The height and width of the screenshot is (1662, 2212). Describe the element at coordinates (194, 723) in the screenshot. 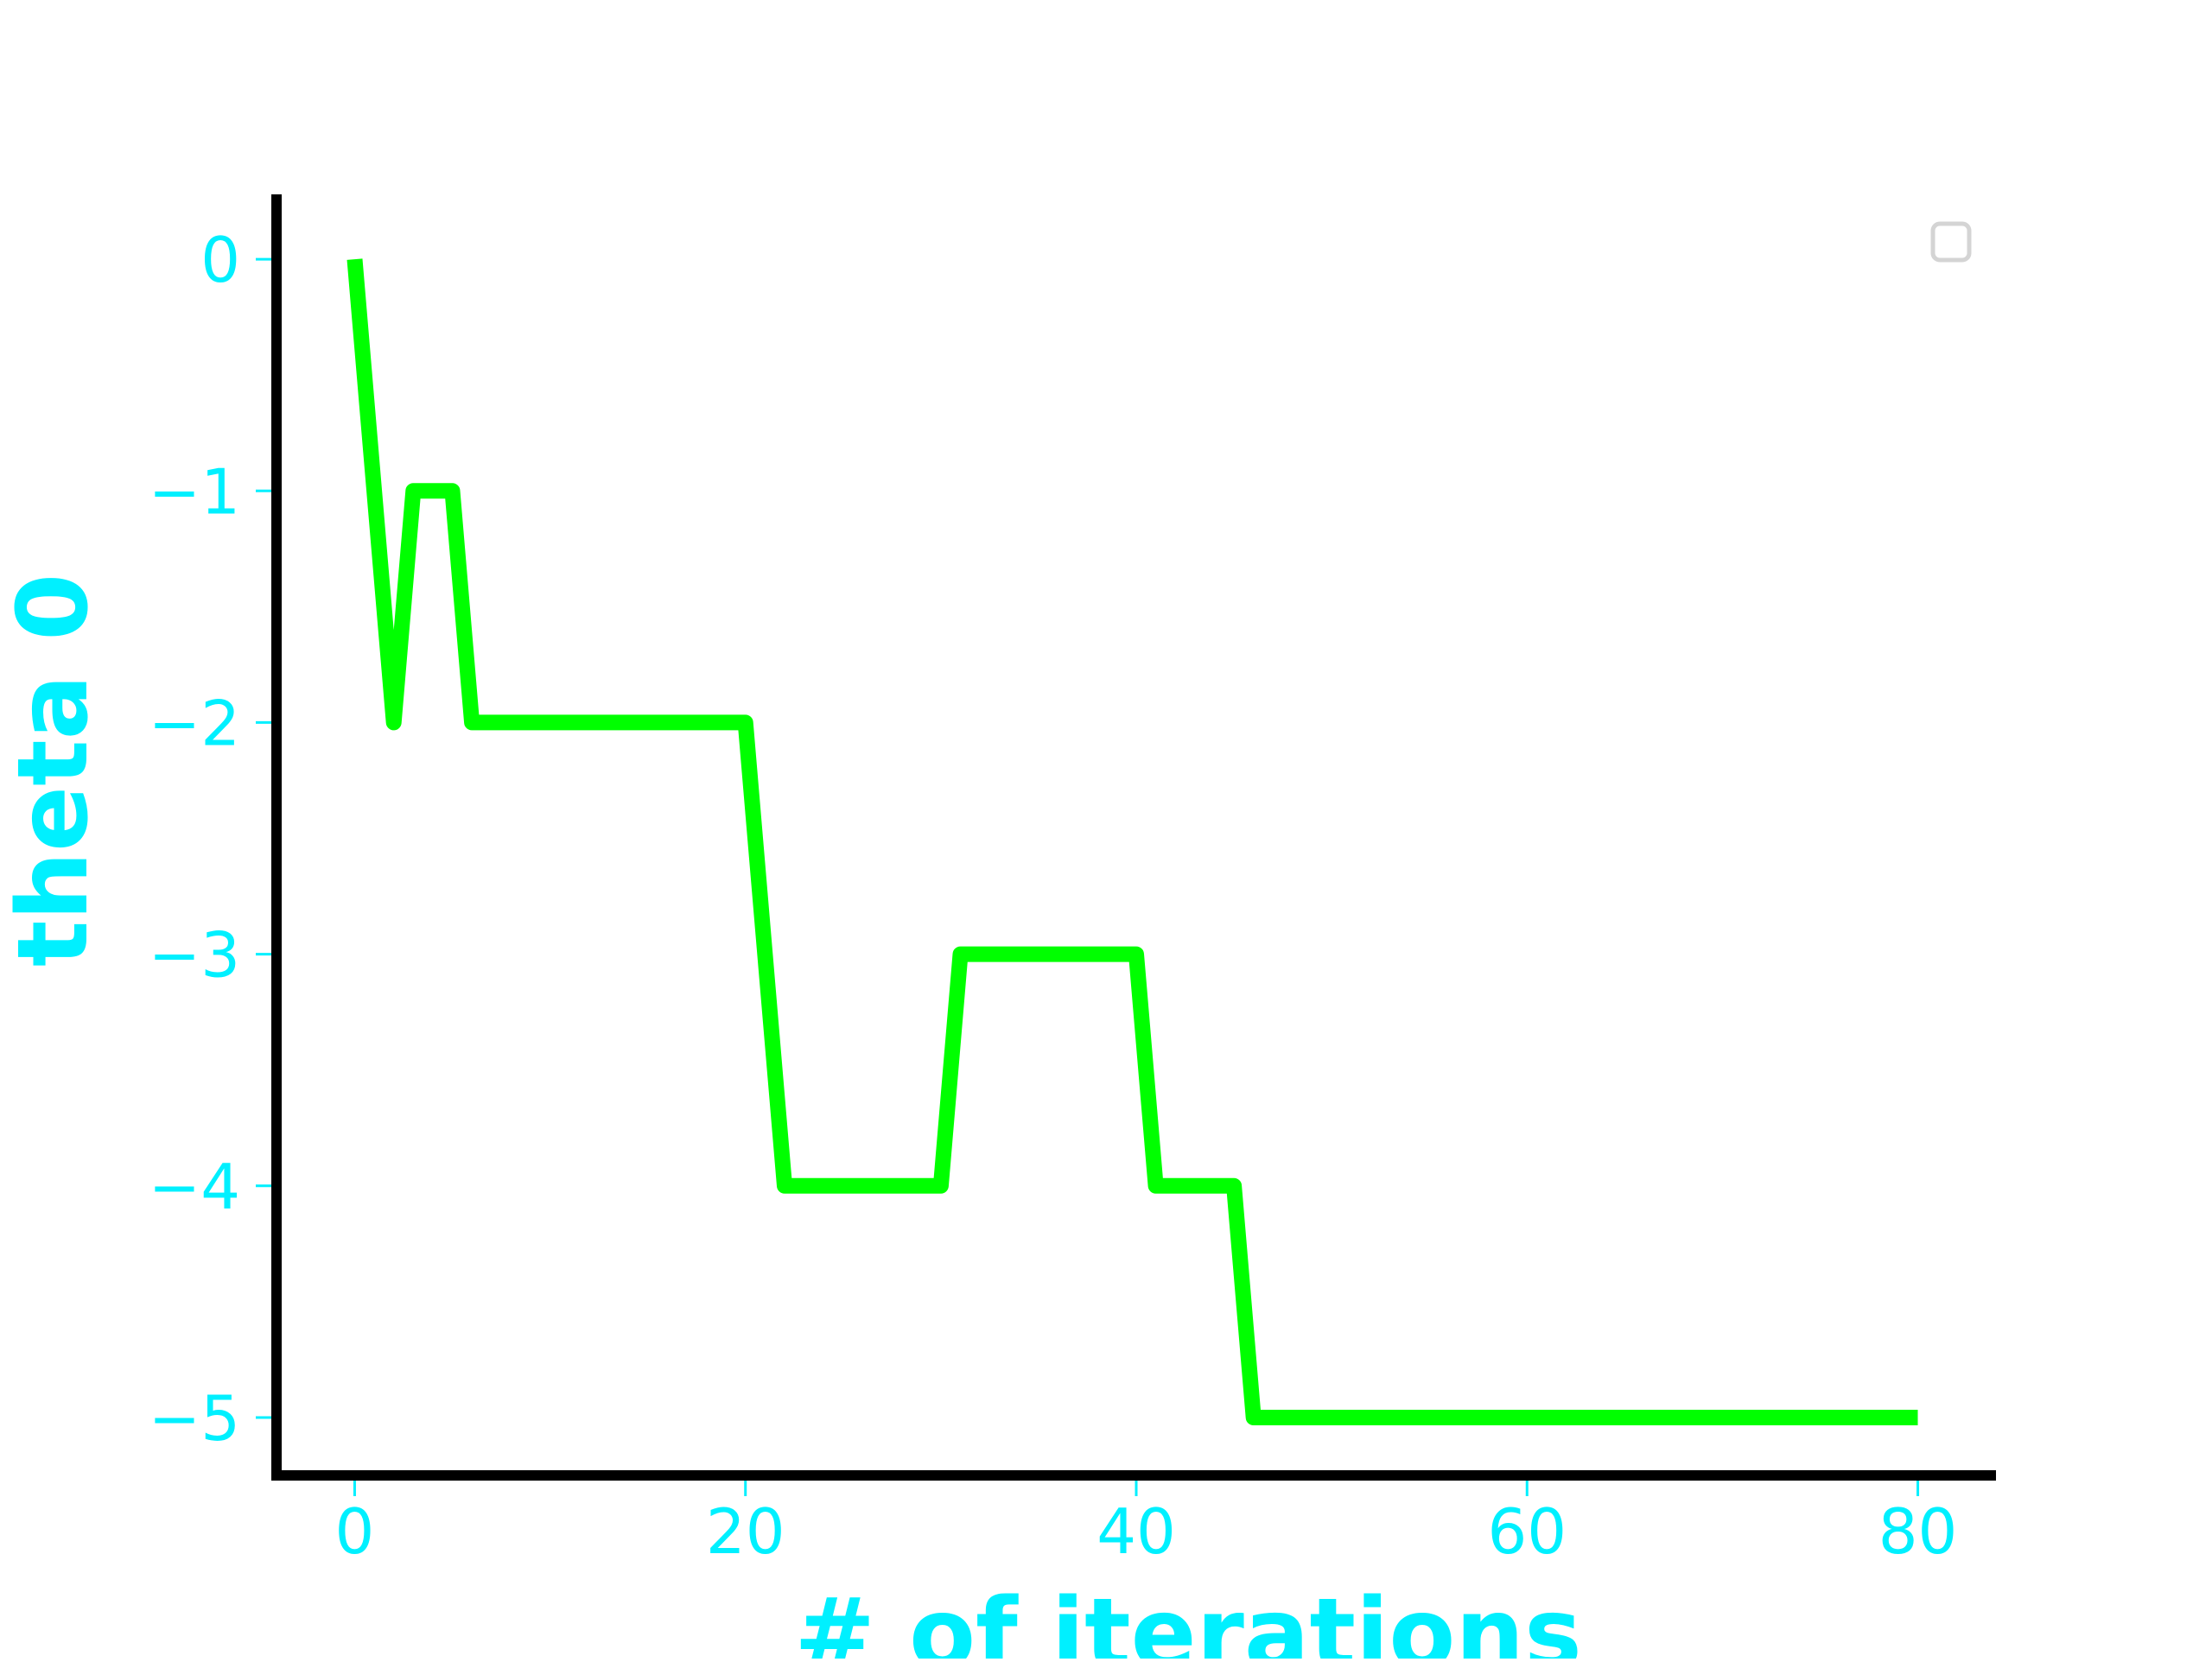

I see `y-tick-label: −2` at that location.